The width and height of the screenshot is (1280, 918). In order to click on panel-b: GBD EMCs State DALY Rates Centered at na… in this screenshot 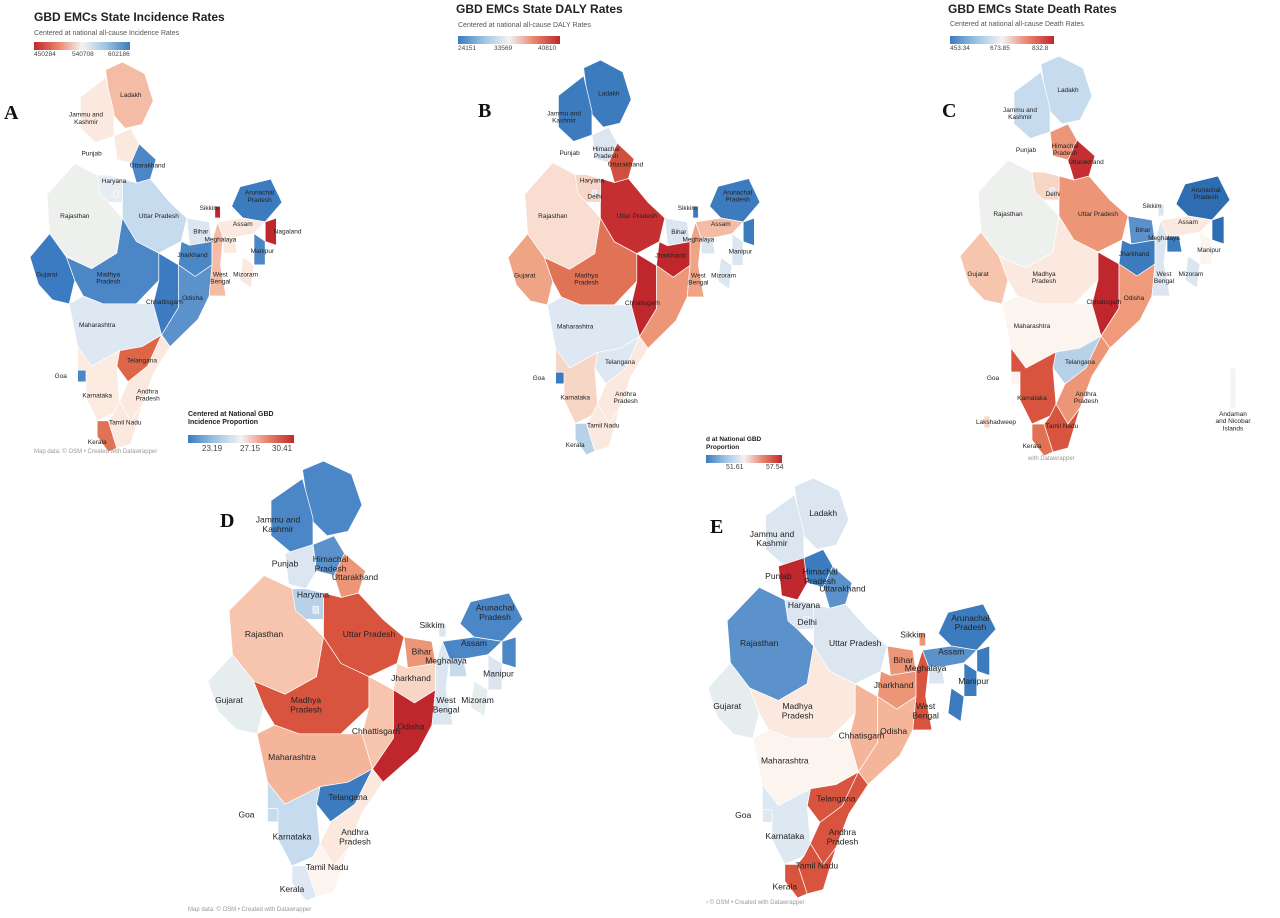, I will do `click(623, 230)`.